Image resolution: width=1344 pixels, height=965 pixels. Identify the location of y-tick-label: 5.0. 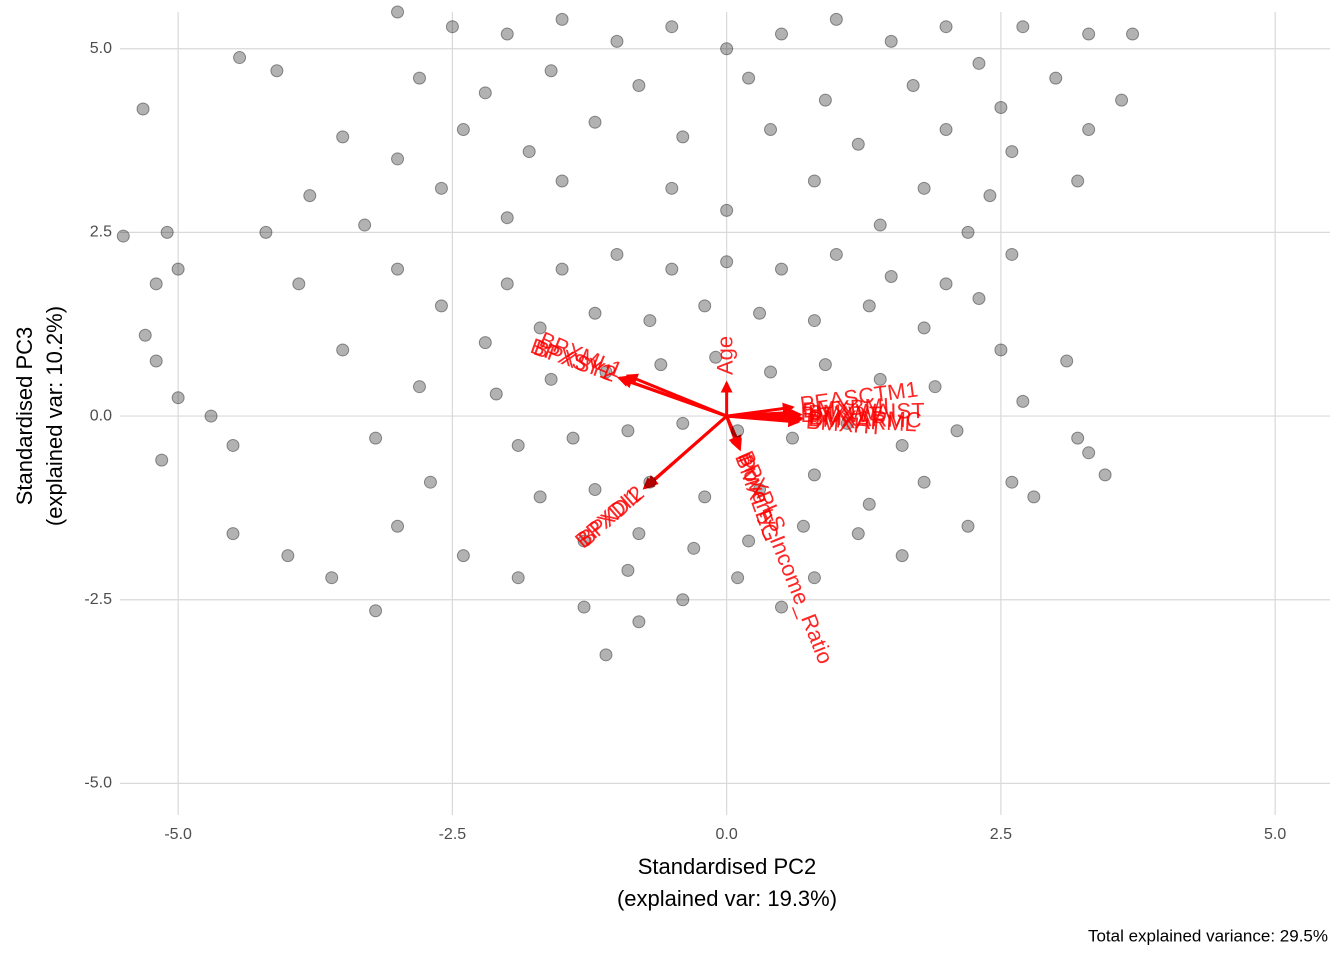
(101, 48).